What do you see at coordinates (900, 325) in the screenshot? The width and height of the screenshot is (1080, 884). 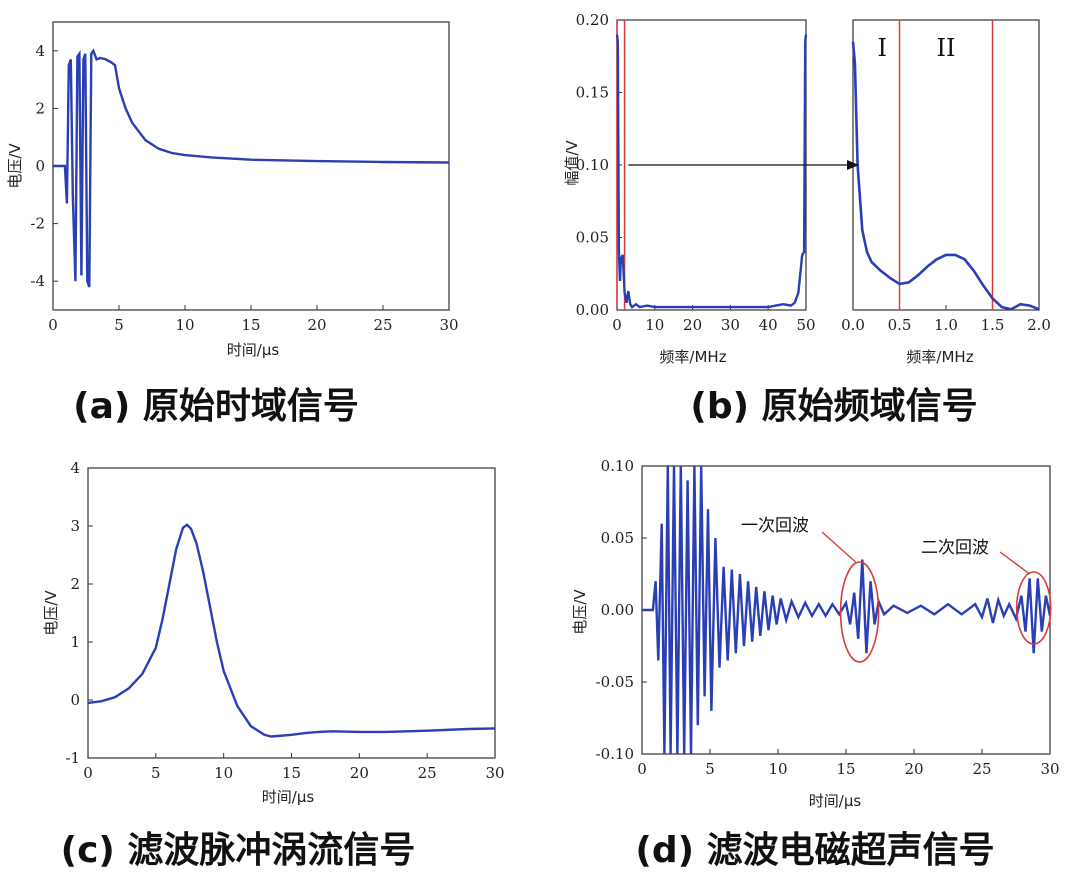 I see `x-tick-label: 0.5` at bounding box center [900, 325].